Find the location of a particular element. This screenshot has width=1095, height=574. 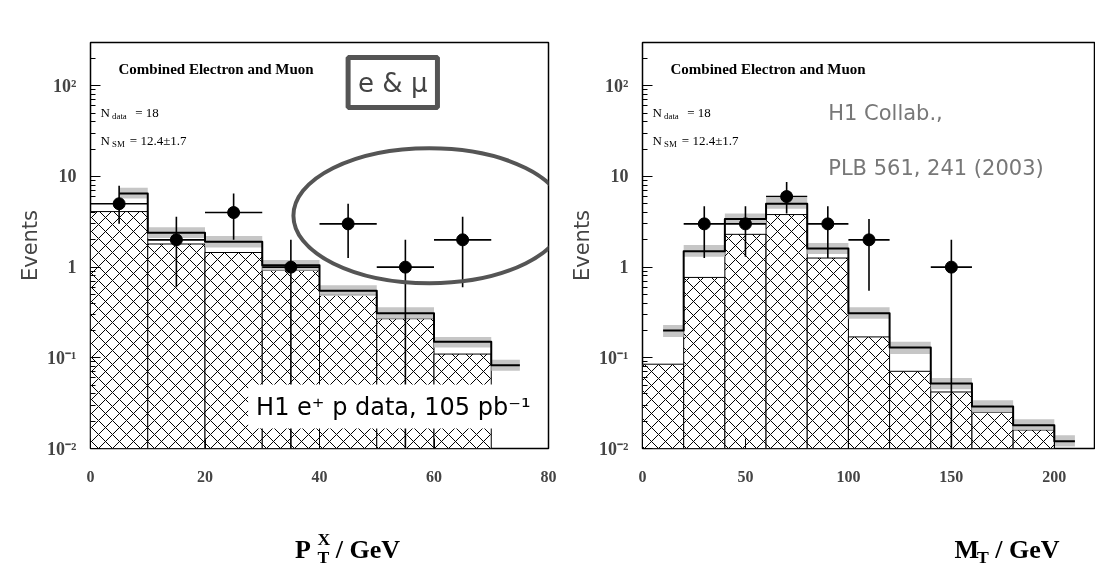

annotation: H1 Collab., is located at coordinates (885, 112).